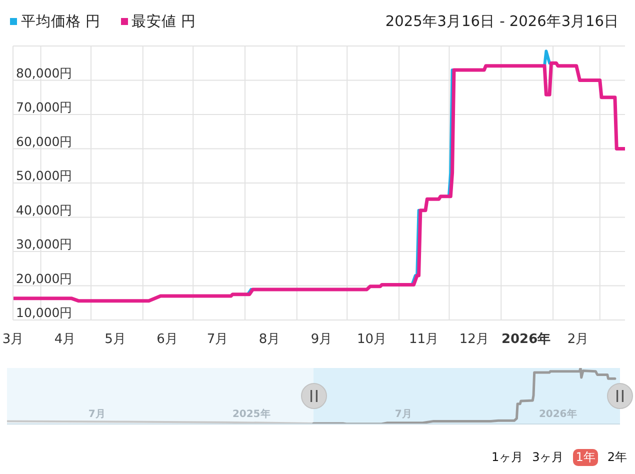 Image resolution: width=635 pixels, height=474 pixels. I want to click on x-tick-label: 12月, so click(474, 339).